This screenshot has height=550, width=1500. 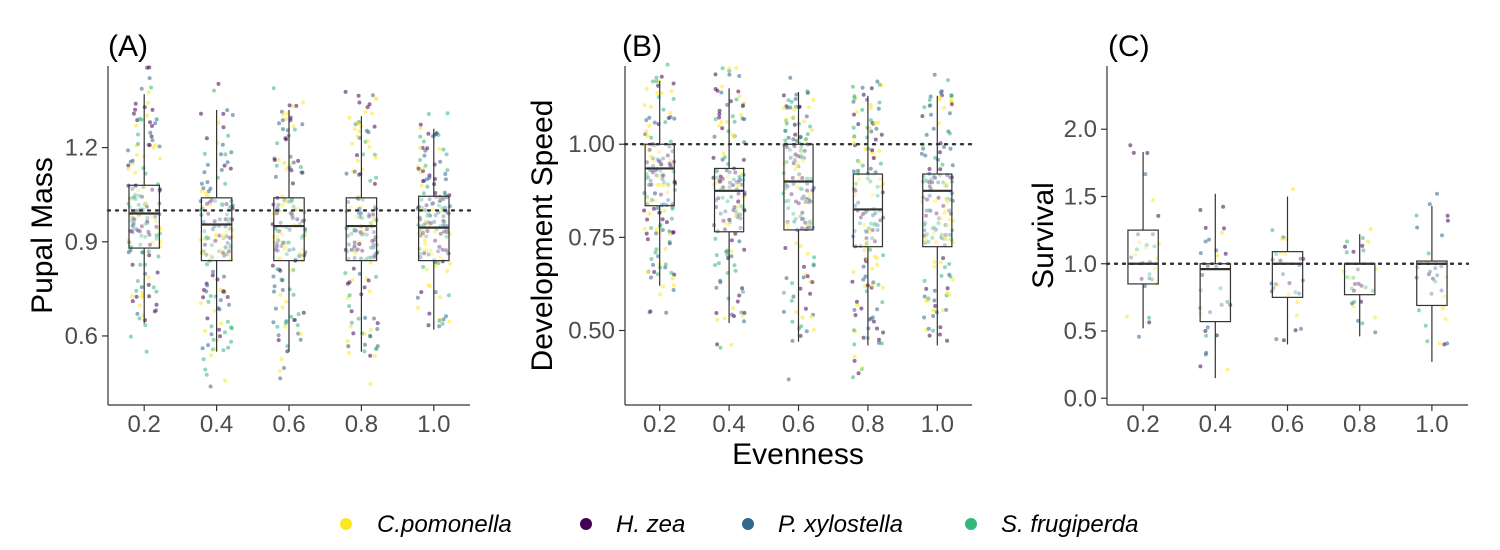 I want to click on boxplot-0.6, so click(x=1287, y=270).